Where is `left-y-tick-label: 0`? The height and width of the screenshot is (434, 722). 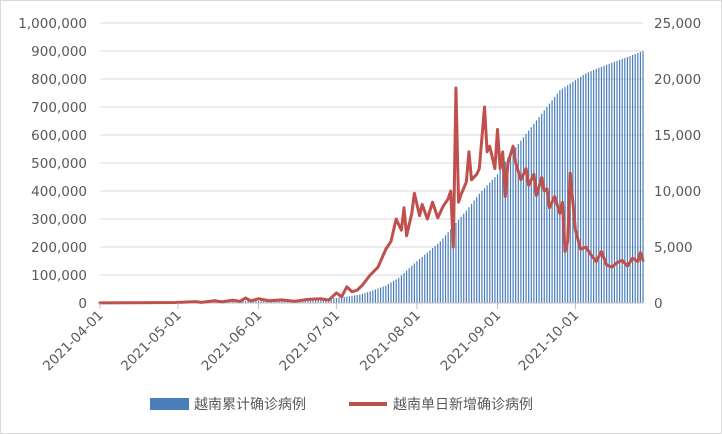
left-y-tick-label: 0 is located at coordinates (82, 304).